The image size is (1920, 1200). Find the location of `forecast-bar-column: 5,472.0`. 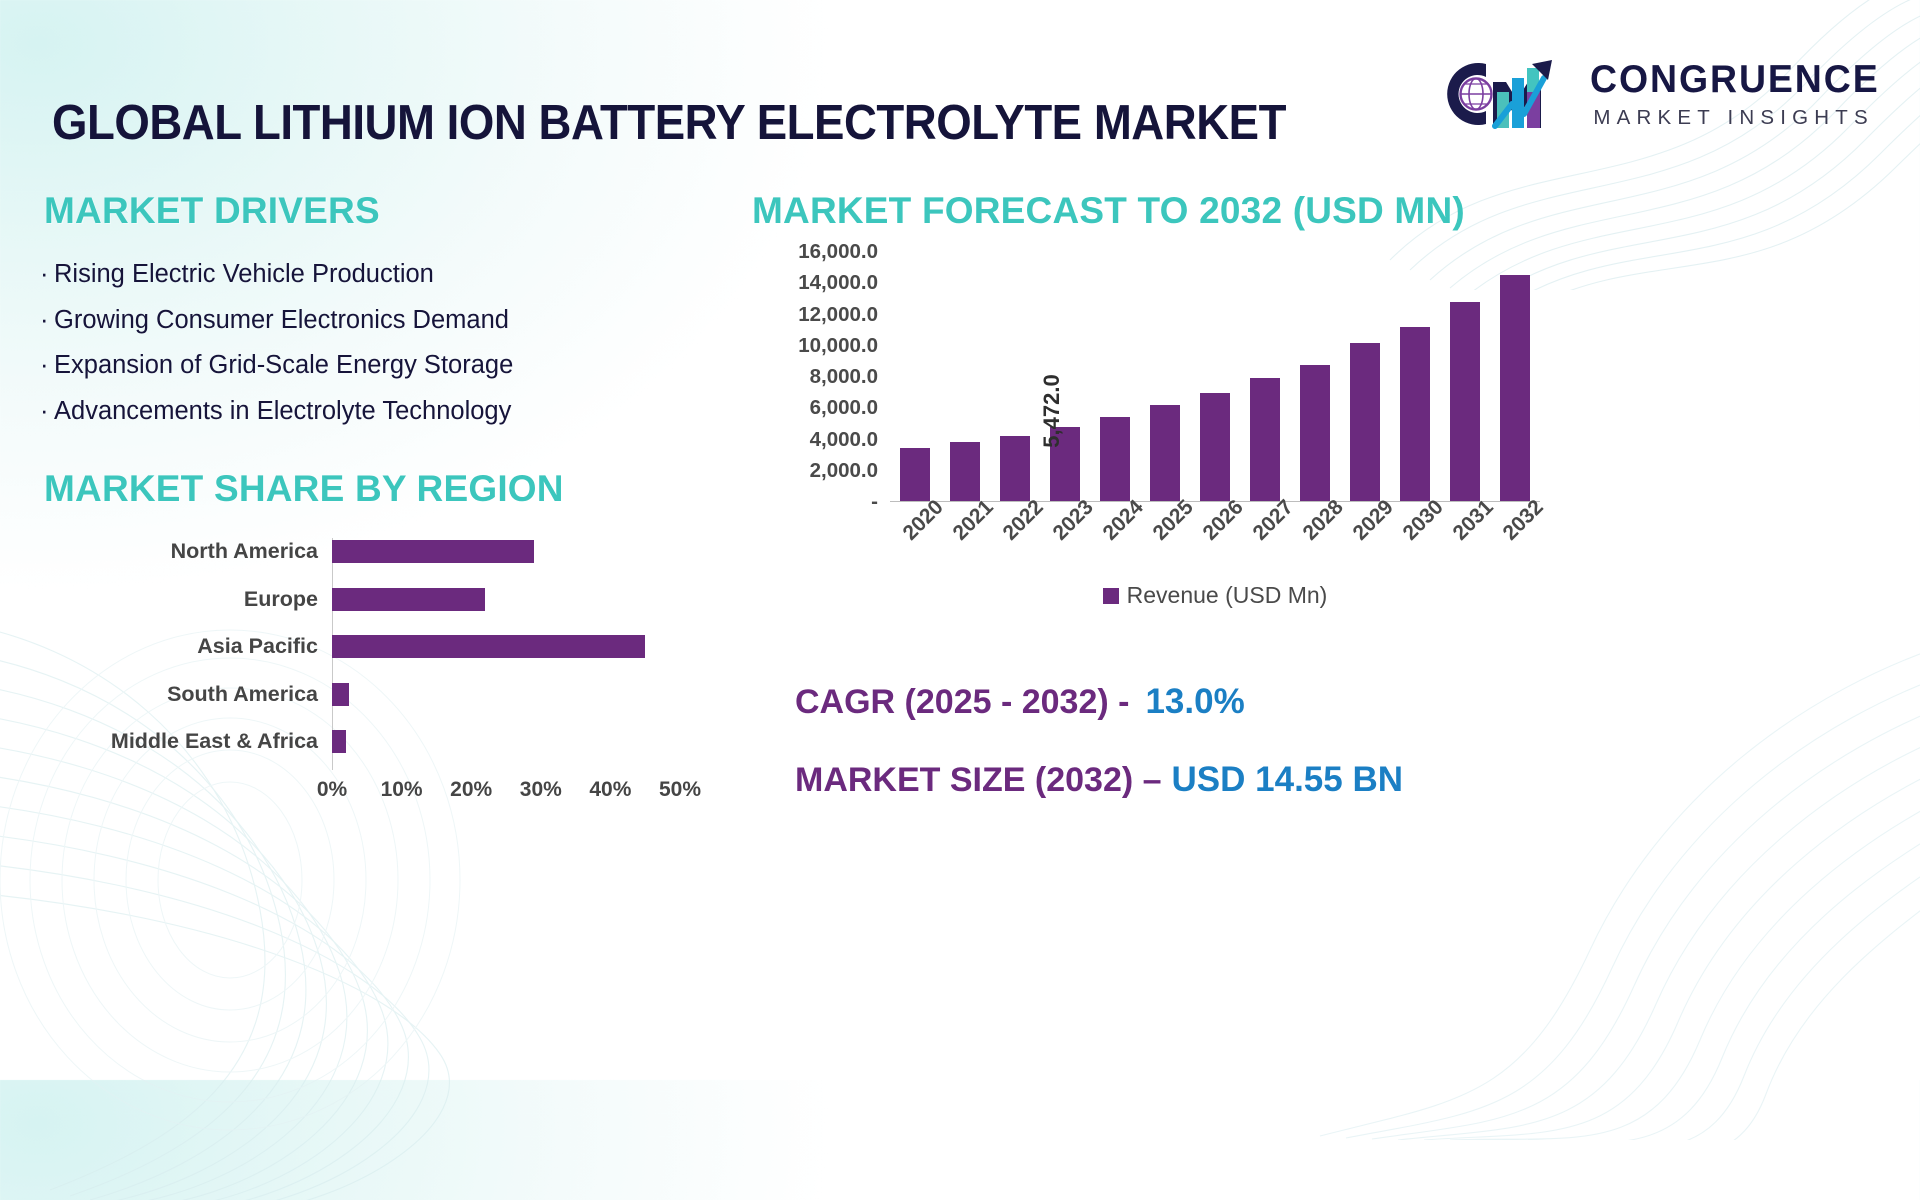

forecast-bar-column: 5,472.0 is located at coordinates (1089, 377).